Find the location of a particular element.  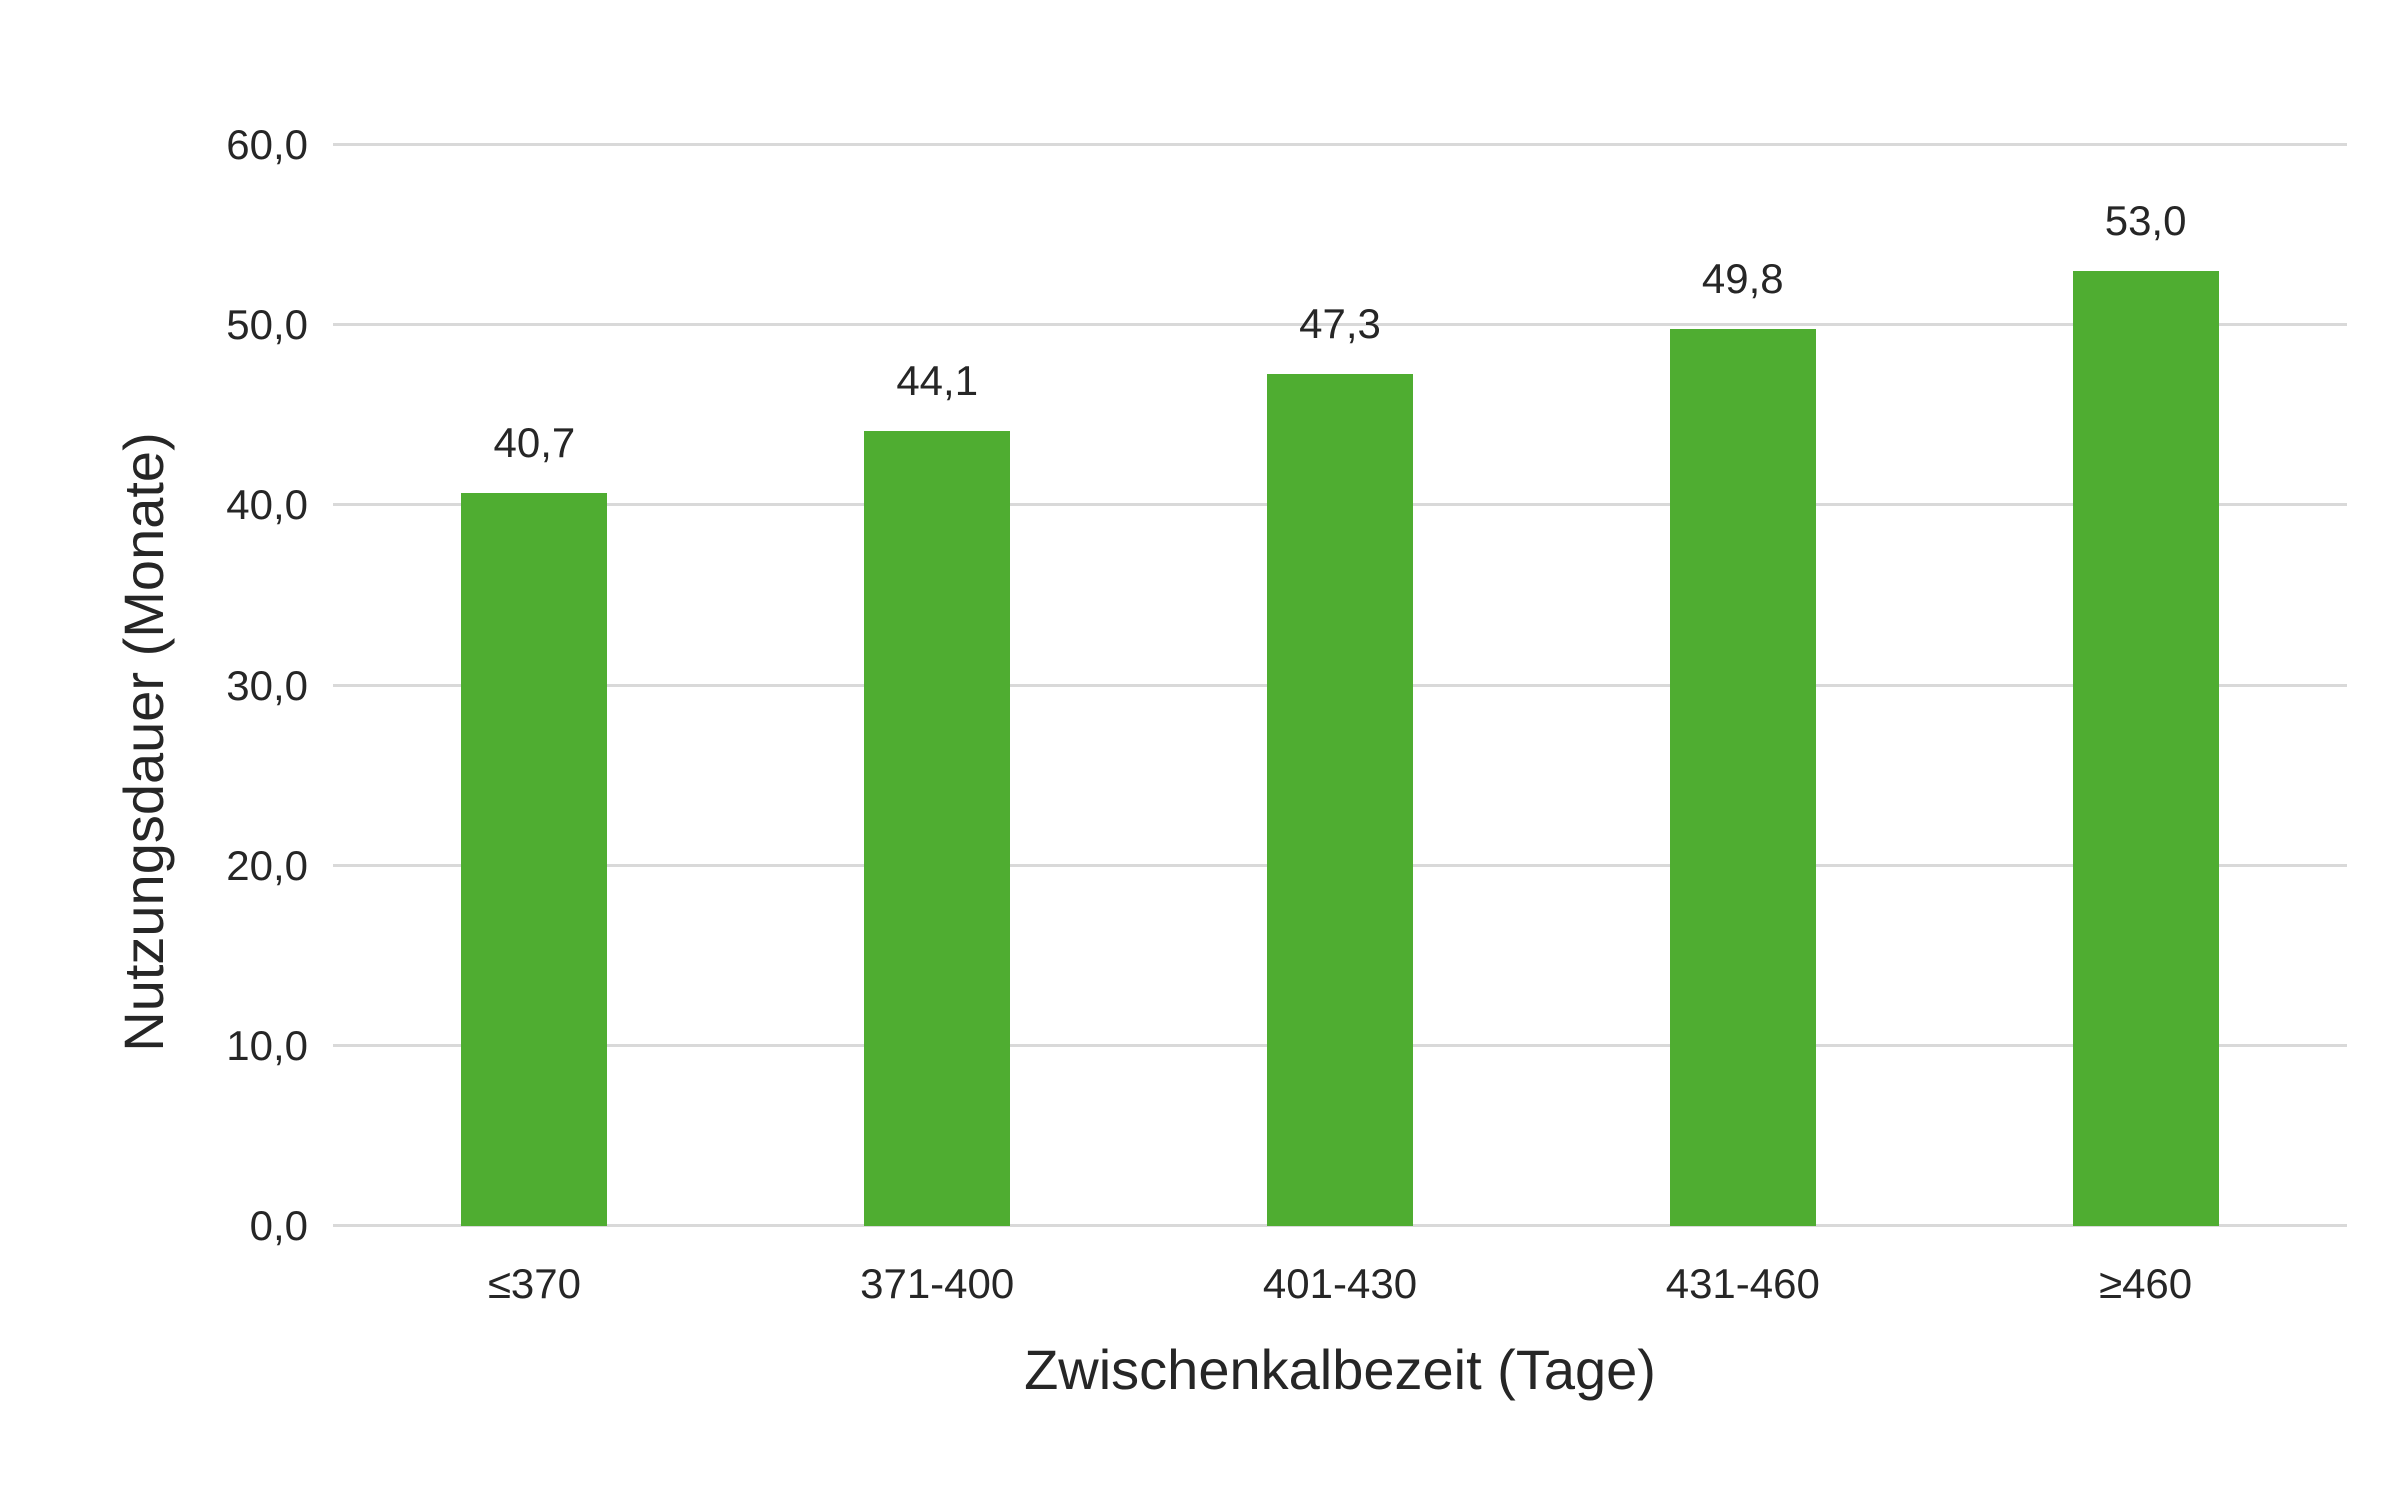

bar-value-label: 44,1 is located at coordinates (937, 381).